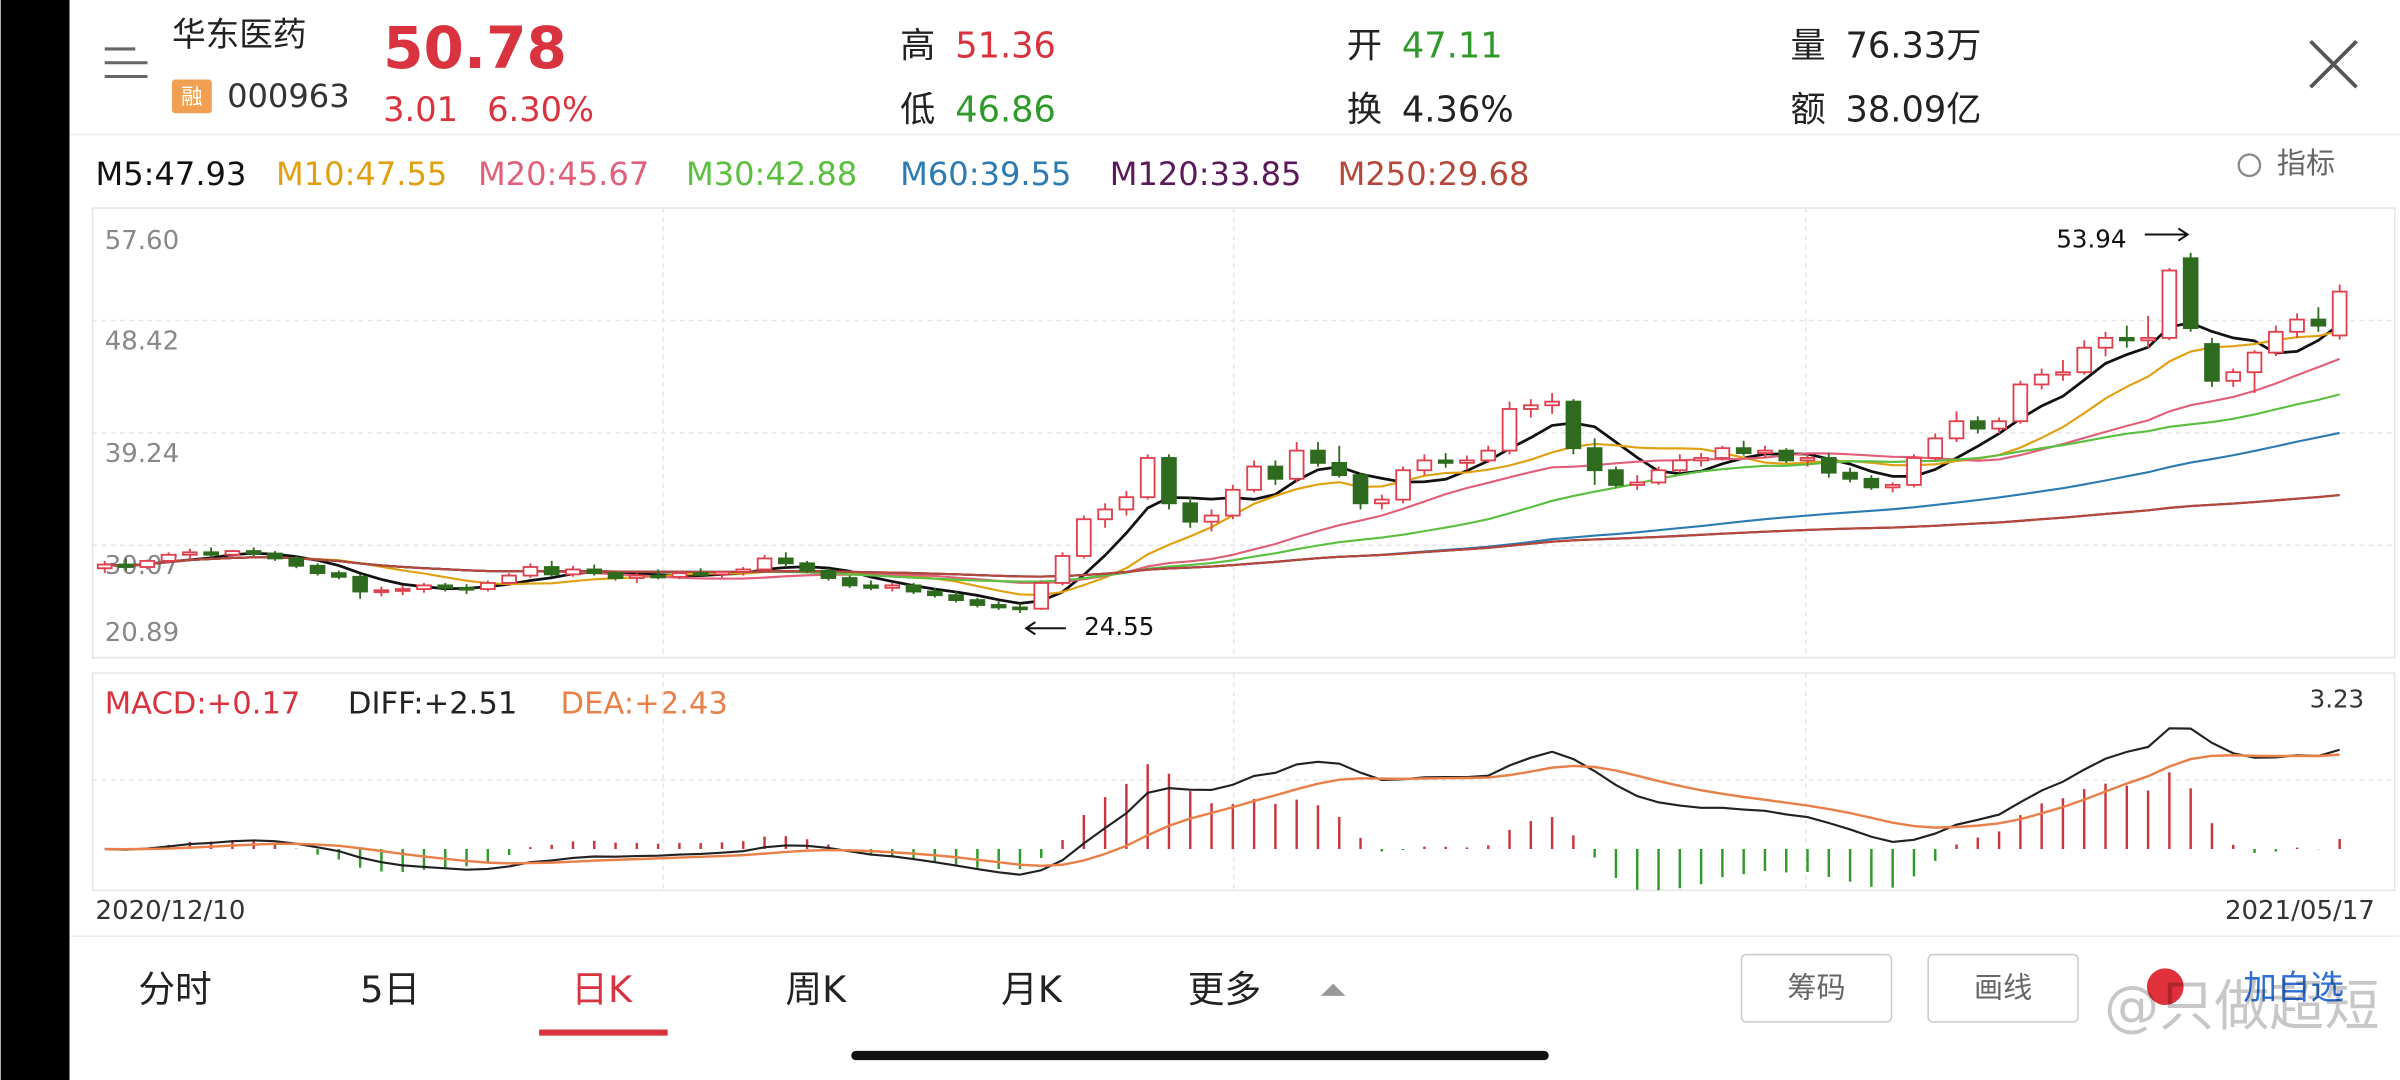 The height and width of the screenshot is (1080, 2400). I want to click on draw-button, so click(2003, 988).